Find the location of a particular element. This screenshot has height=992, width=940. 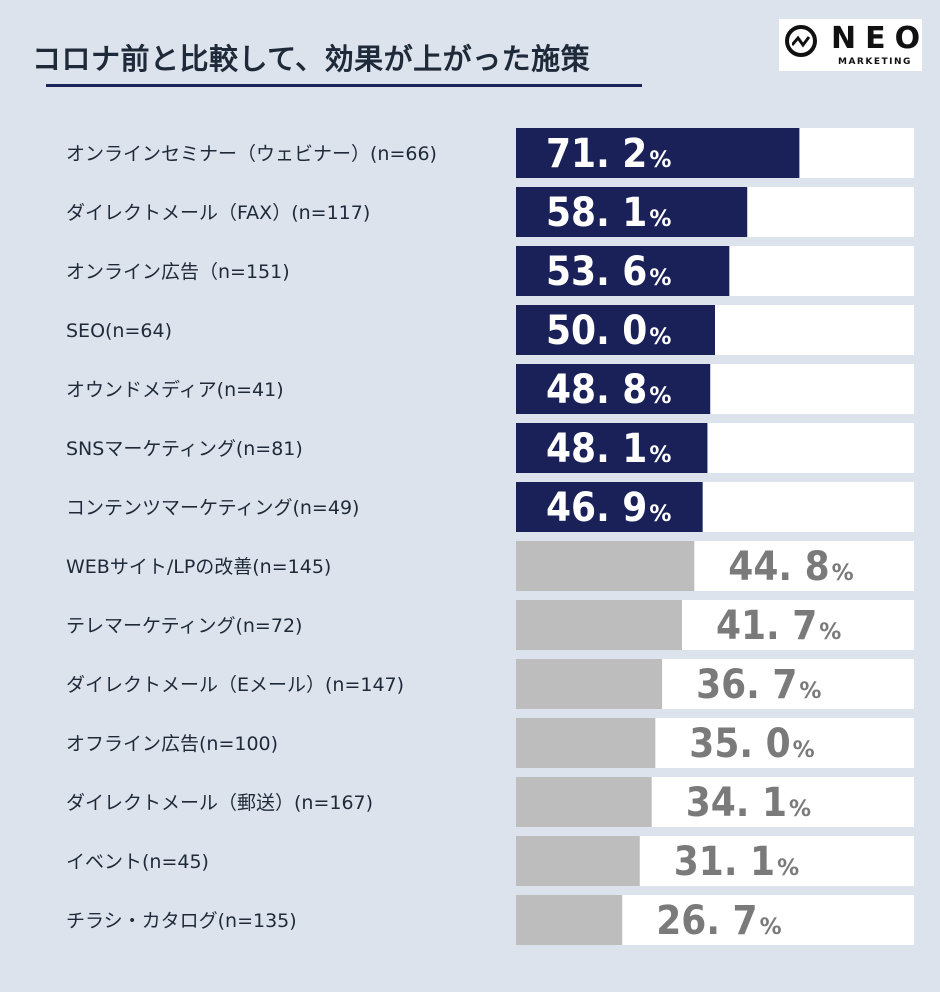

bar-row: SNSマーケティング(n=81) 48. 1% is located at coordinates (490, 448).